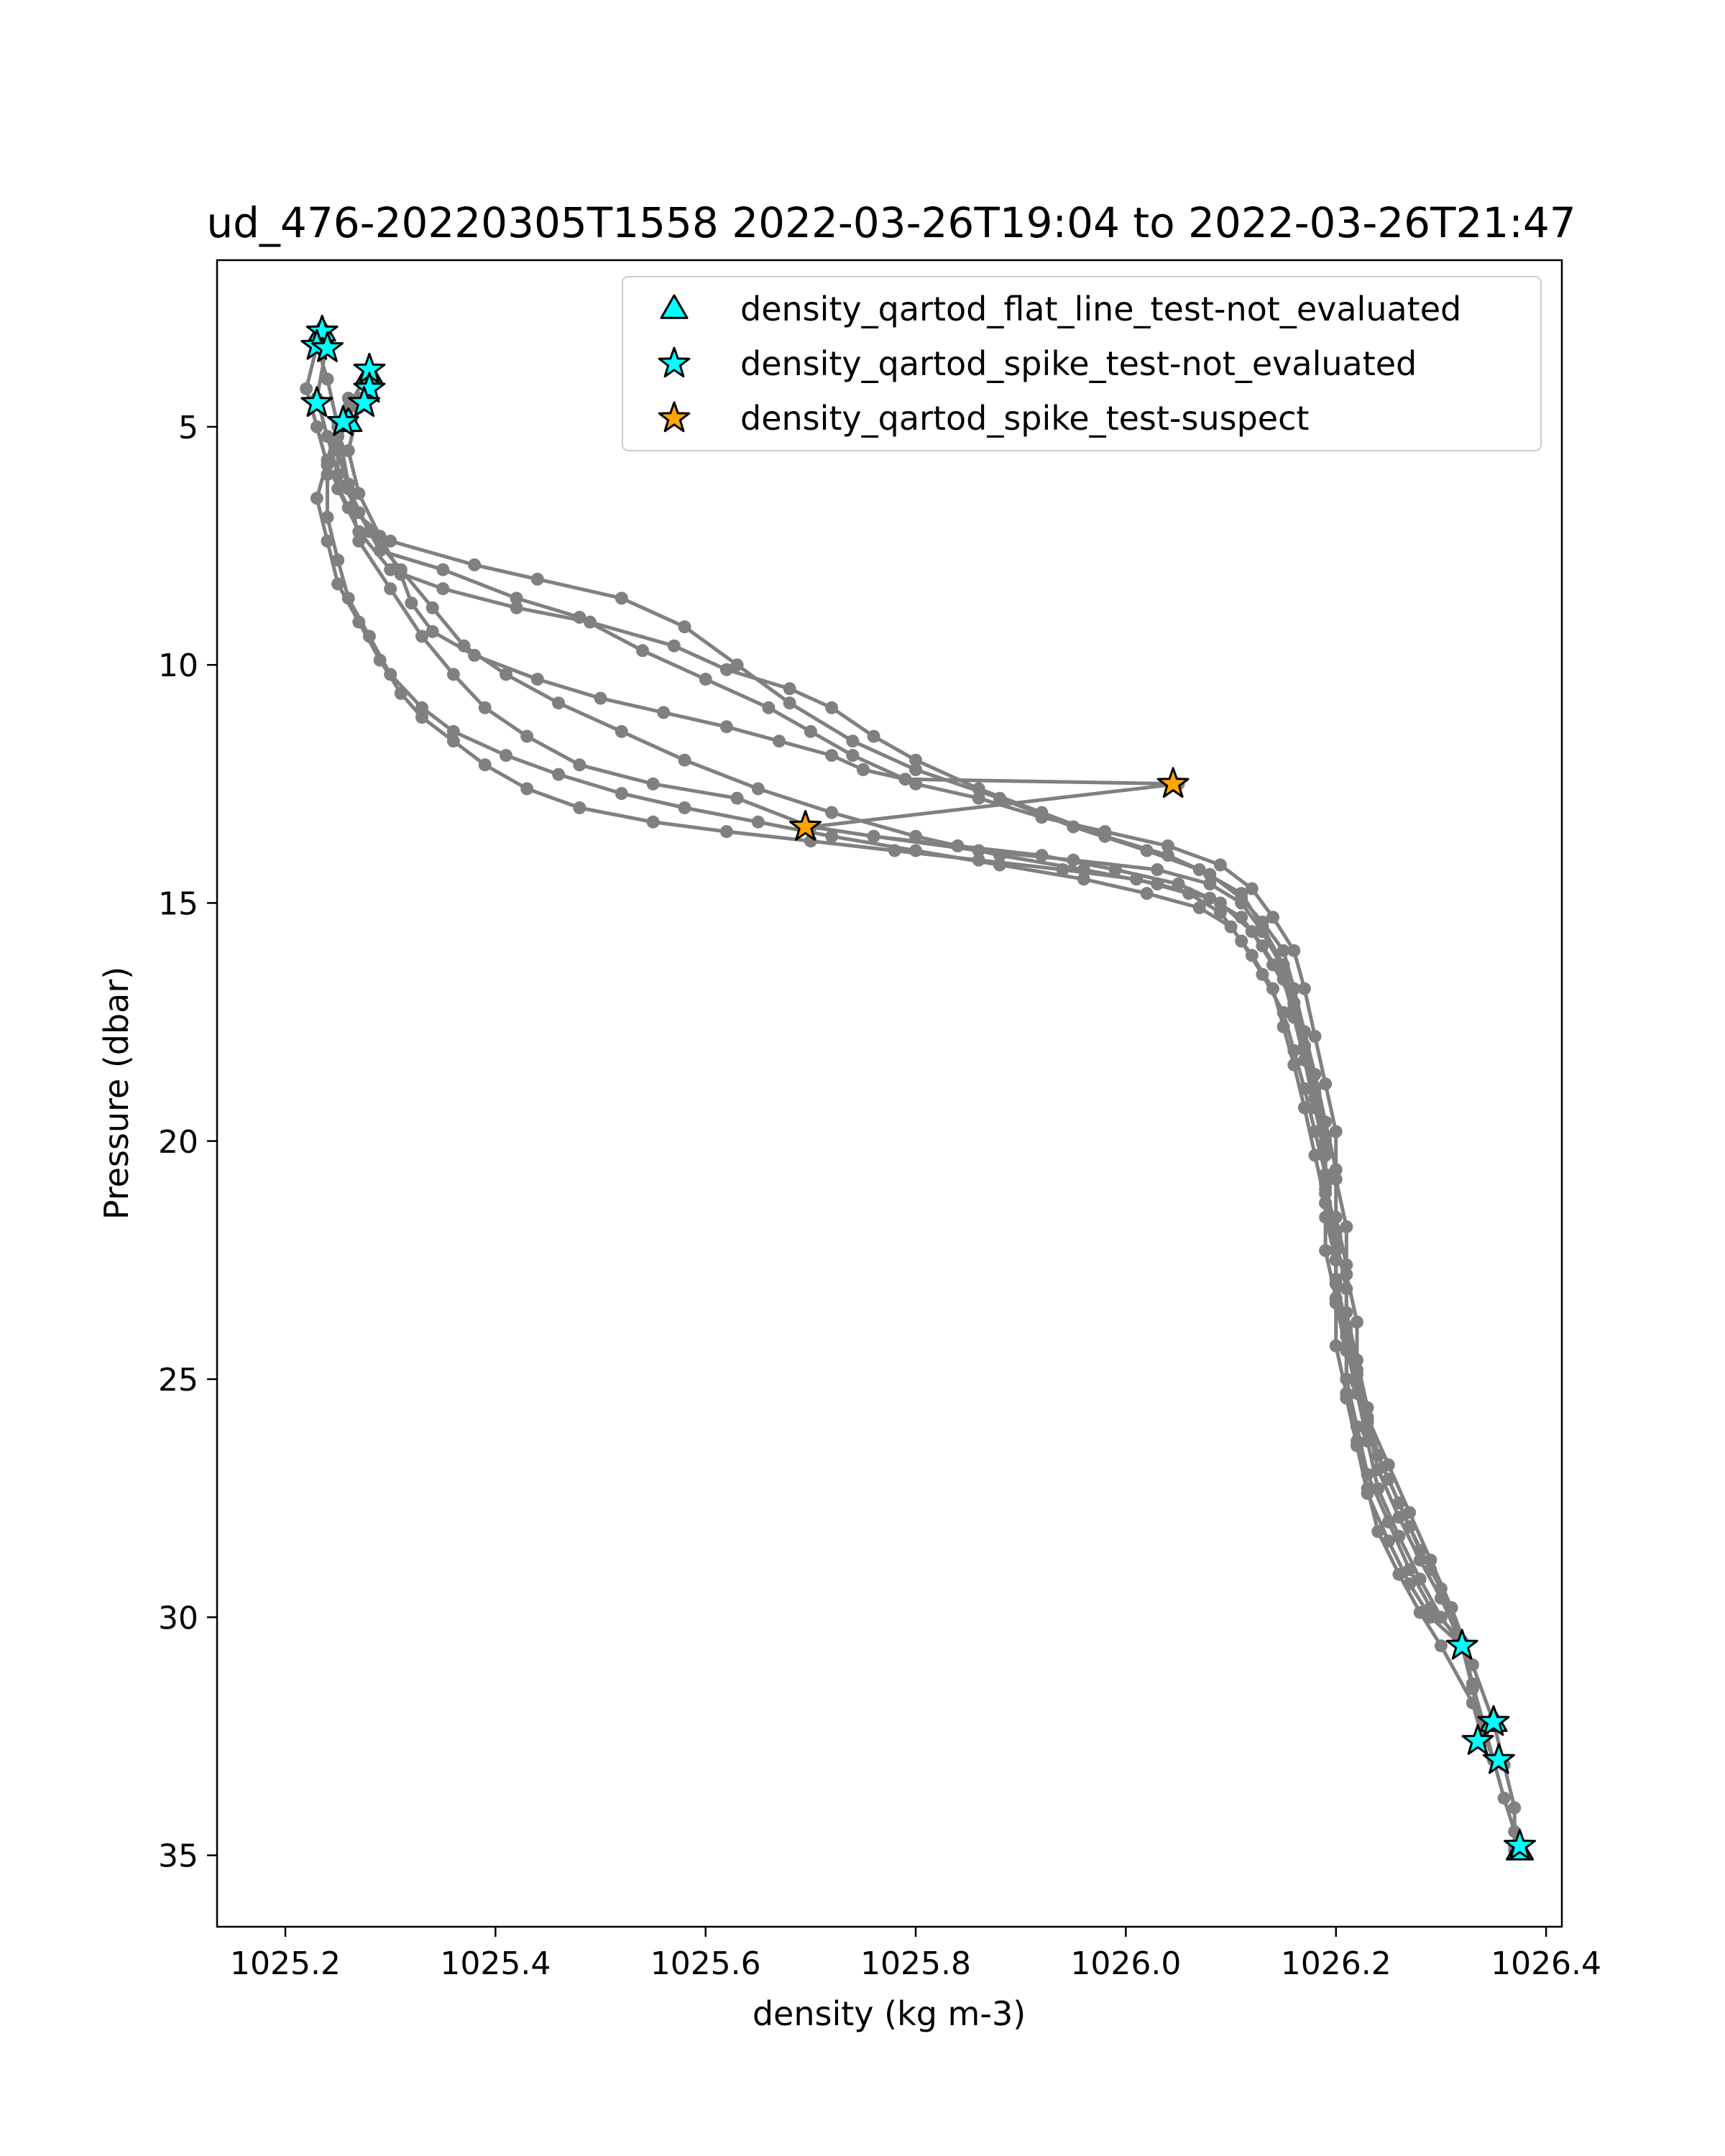 The image size is (1725, 2156). Describe the element at coordinates (178, 1857) in the screenshot. I see `y-tick-label: 35` at that location.